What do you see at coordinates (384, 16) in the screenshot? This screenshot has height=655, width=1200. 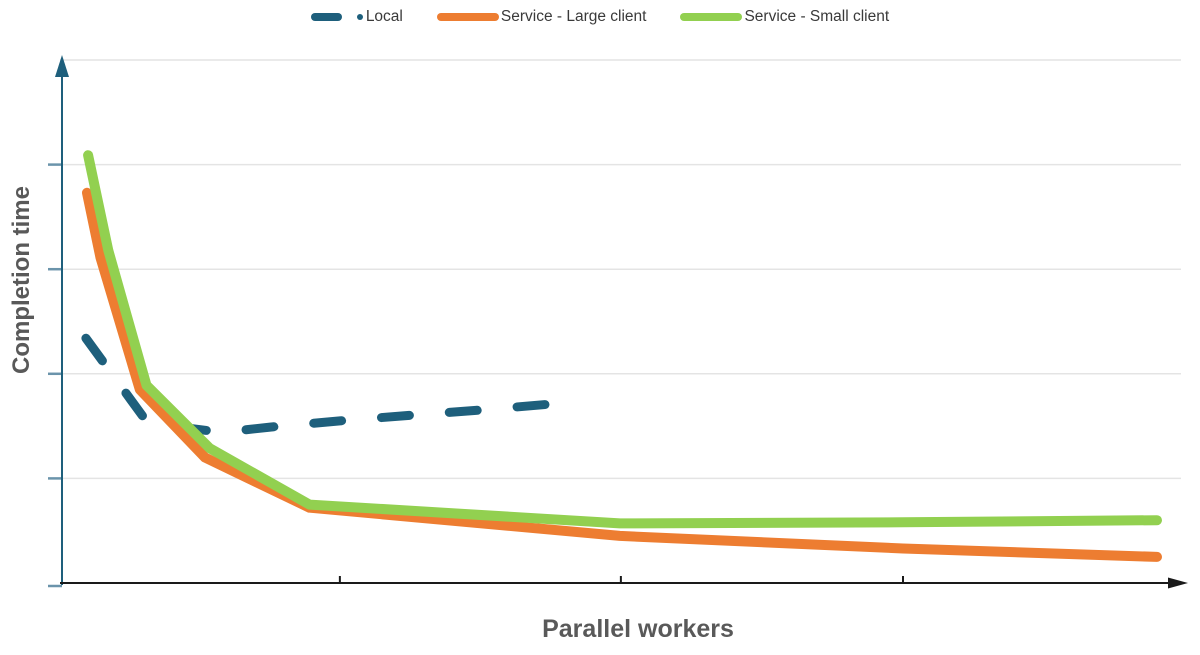 I see `legend-label-local: Local` at bounding box center [384, 16].